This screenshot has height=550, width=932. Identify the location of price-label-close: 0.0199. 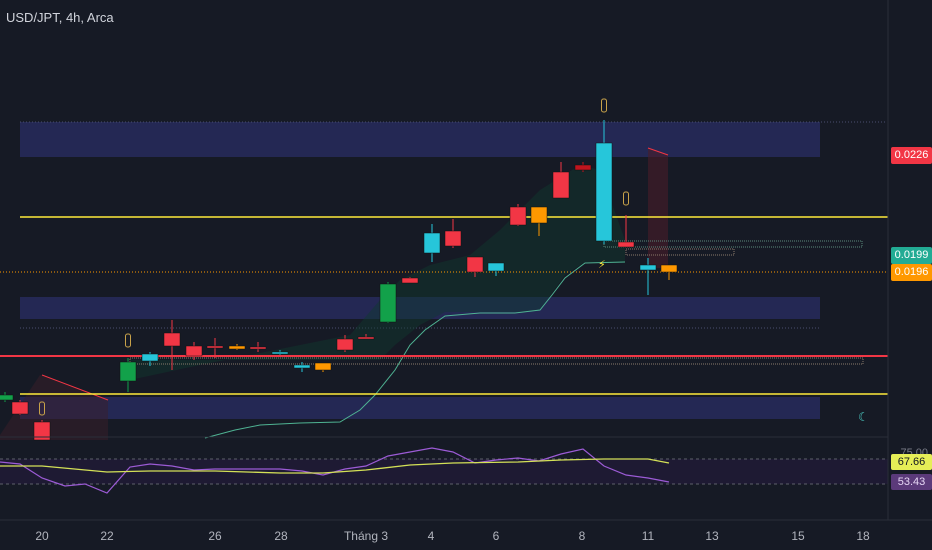
(911, 255).